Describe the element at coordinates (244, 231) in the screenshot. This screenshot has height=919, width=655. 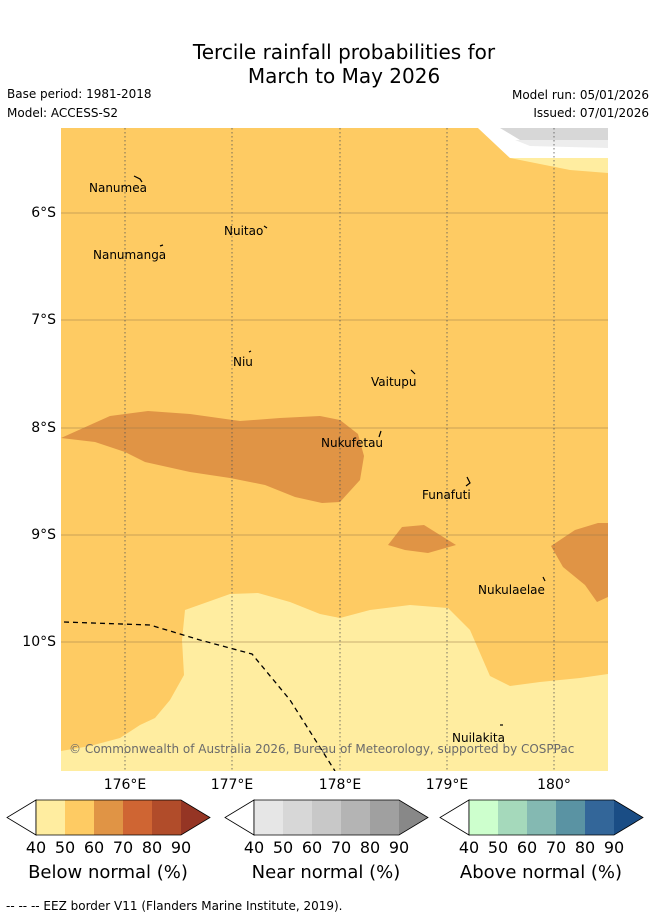
I see `place-nuitao: Nuitao` at that location.